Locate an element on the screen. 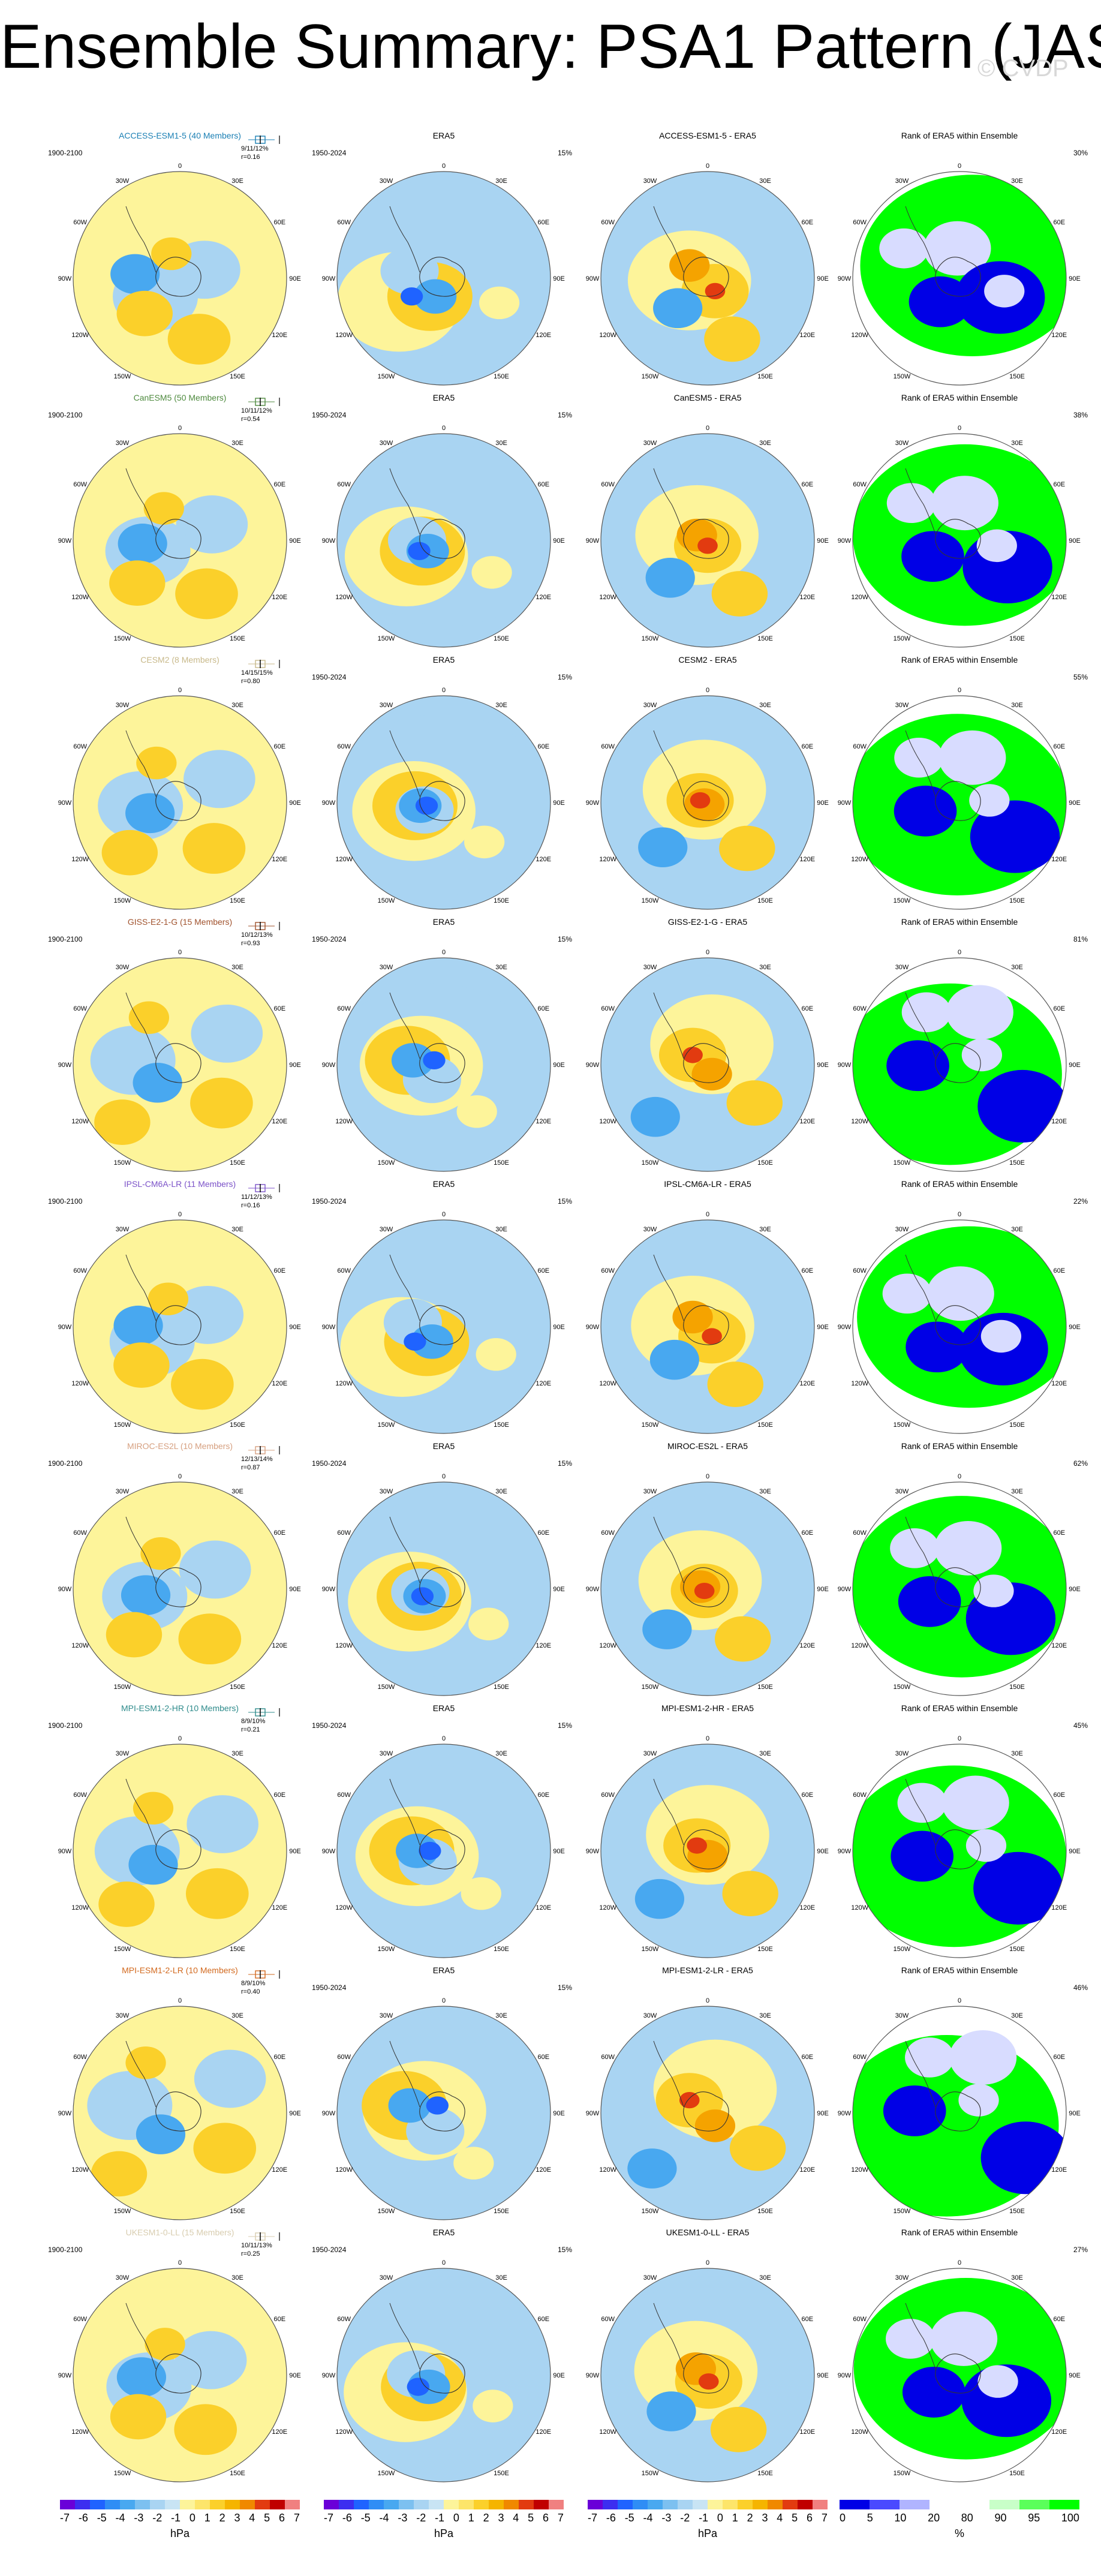 The width and height of the screenshot is (1101, 2576). map-border is located at coordinates (180, 2375).